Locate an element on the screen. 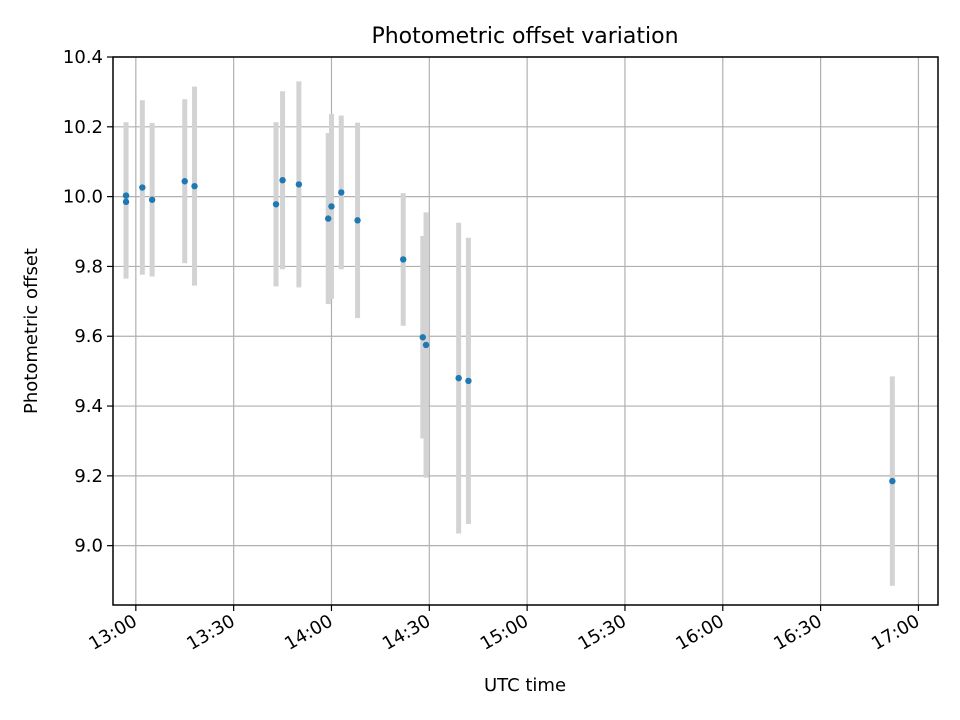  x-tick-label: 15:30 is located at coordinates (602, 633).